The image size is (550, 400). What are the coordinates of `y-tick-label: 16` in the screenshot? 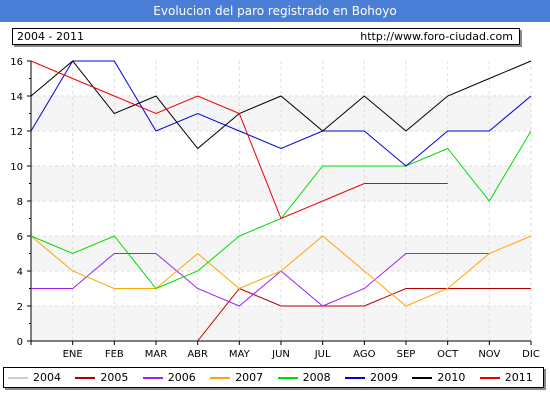 It's located at (16, 62).